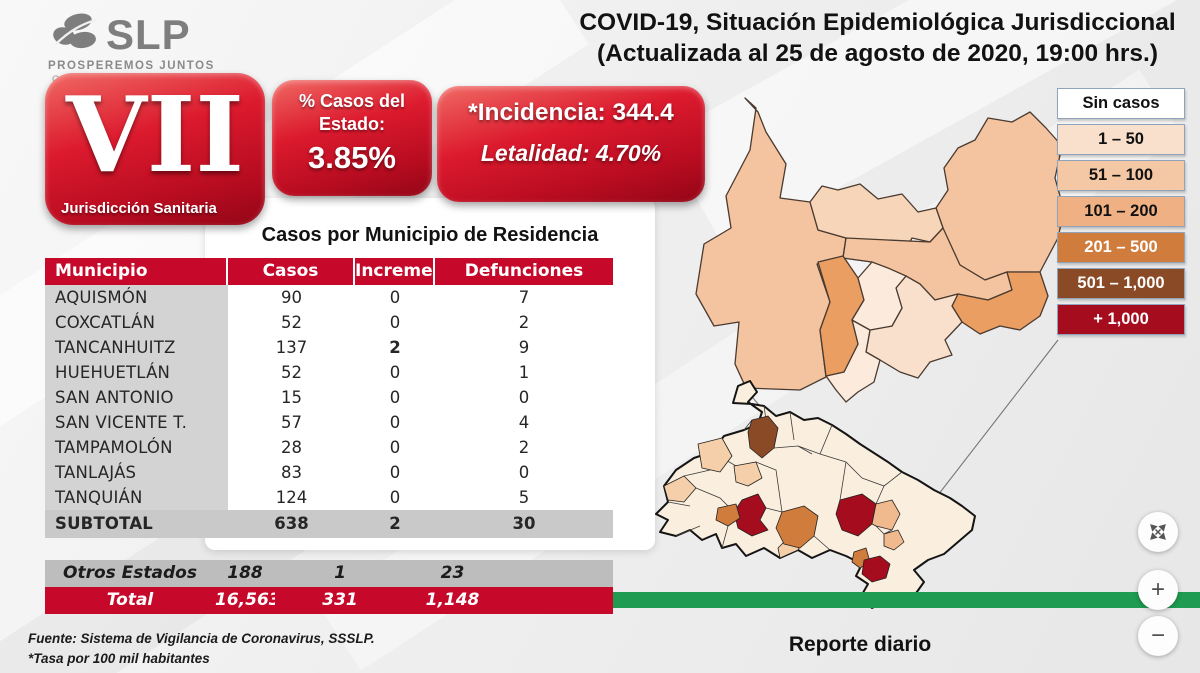  What do you see at coordinates (571, 153) in the screenshot?
I see `lethality-value: Letalidad: 4.70%` at bounding box center [571, 153].